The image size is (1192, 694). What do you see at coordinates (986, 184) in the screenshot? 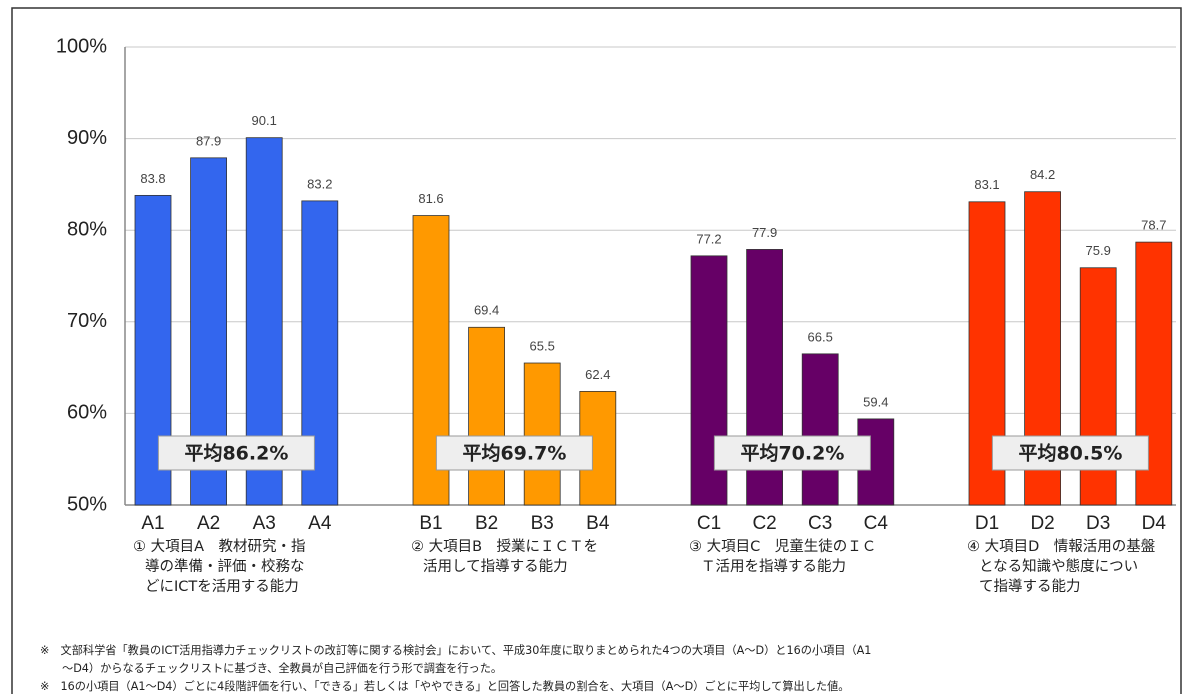
I see `value-label: 83.1` at bounding box center [986, 184].